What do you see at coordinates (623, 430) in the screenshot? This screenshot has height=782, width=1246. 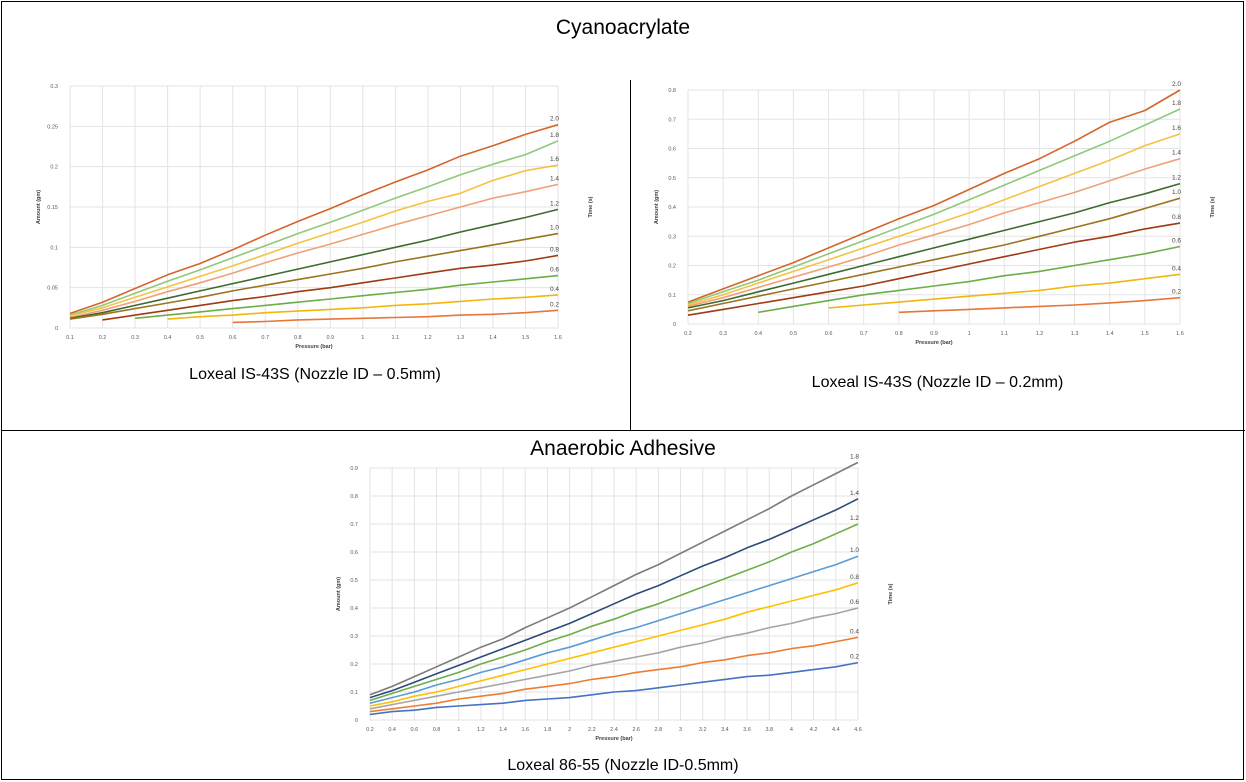 I see `section-divider` at bounding box center [623, 430].